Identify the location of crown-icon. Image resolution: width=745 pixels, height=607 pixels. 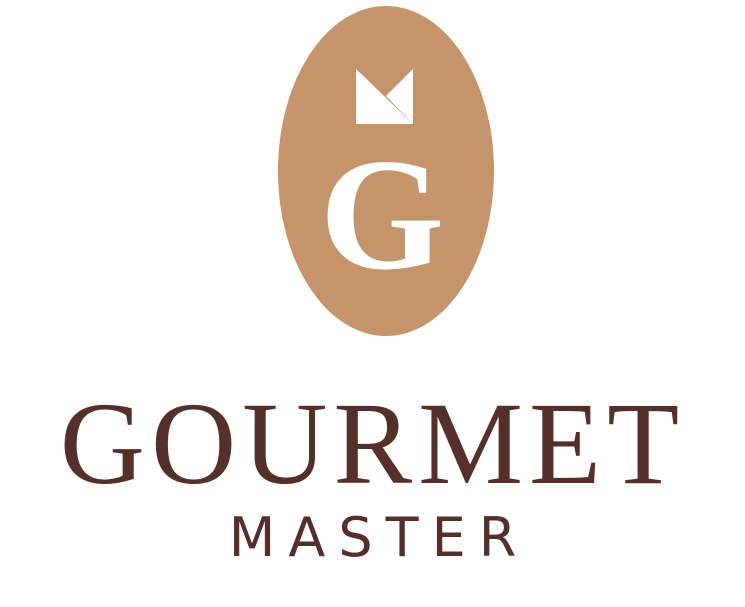
(384, 96).